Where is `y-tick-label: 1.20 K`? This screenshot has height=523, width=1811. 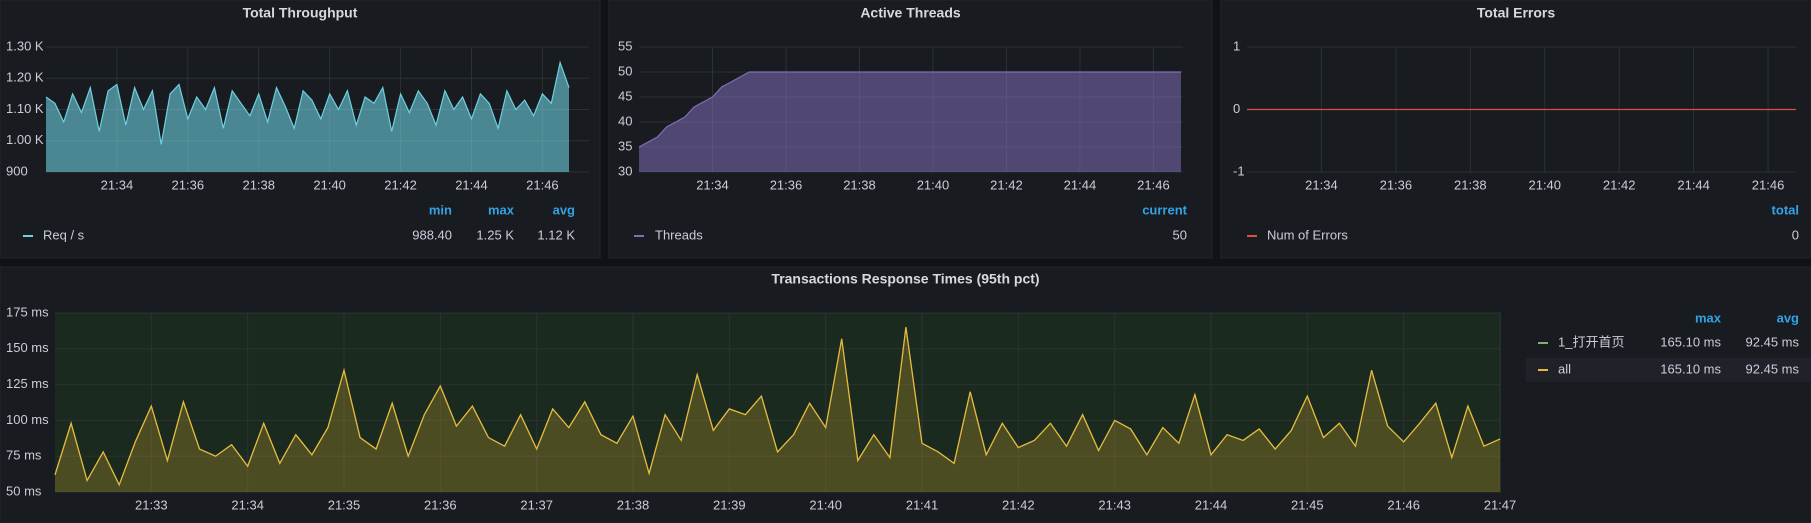 y-tick-label: 1.20 K is located at coordinates (25, 77).